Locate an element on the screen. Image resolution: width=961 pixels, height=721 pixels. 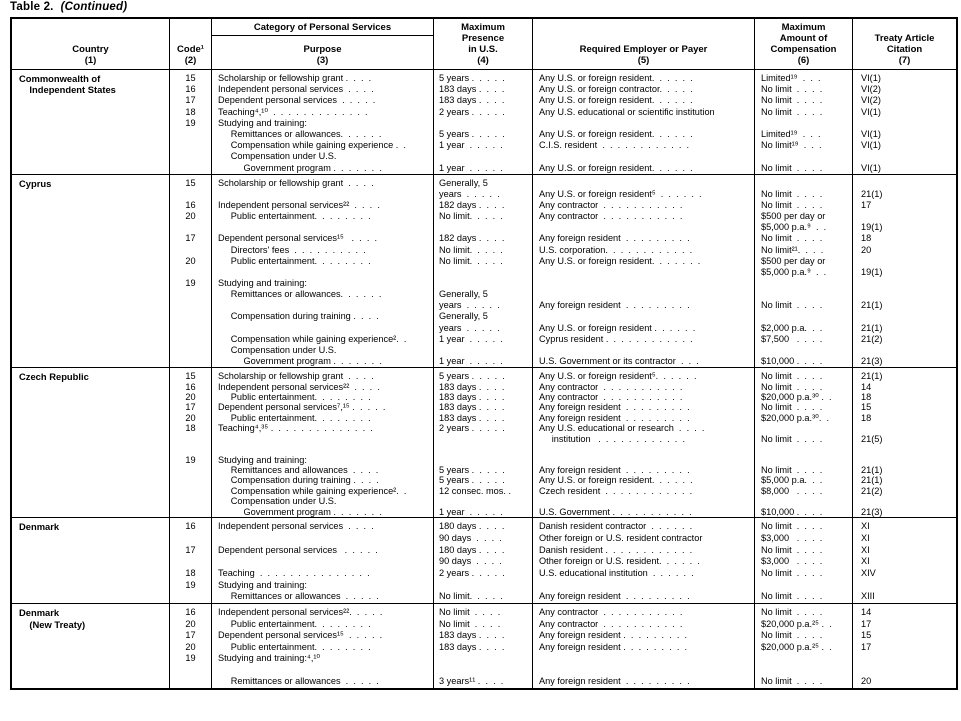
payer-line: Danish resident . . . . . . . . . . . . is located at coordinates (616, 549).